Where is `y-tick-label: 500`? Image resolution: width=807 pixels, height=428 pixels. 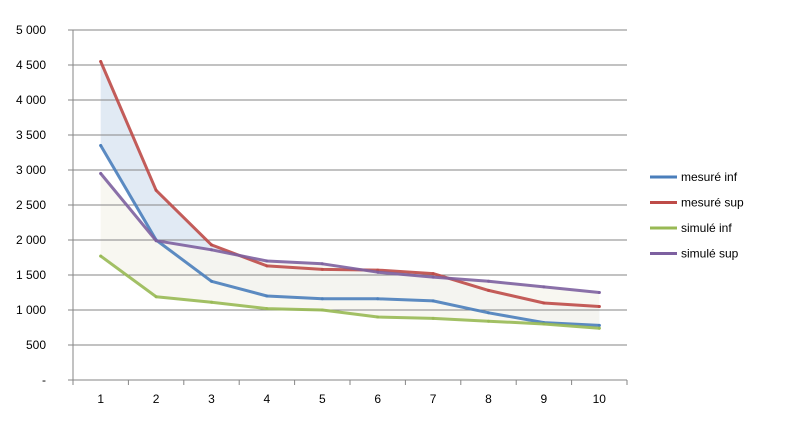
y-tick-label: 500 is located at coordinates (36, 345).